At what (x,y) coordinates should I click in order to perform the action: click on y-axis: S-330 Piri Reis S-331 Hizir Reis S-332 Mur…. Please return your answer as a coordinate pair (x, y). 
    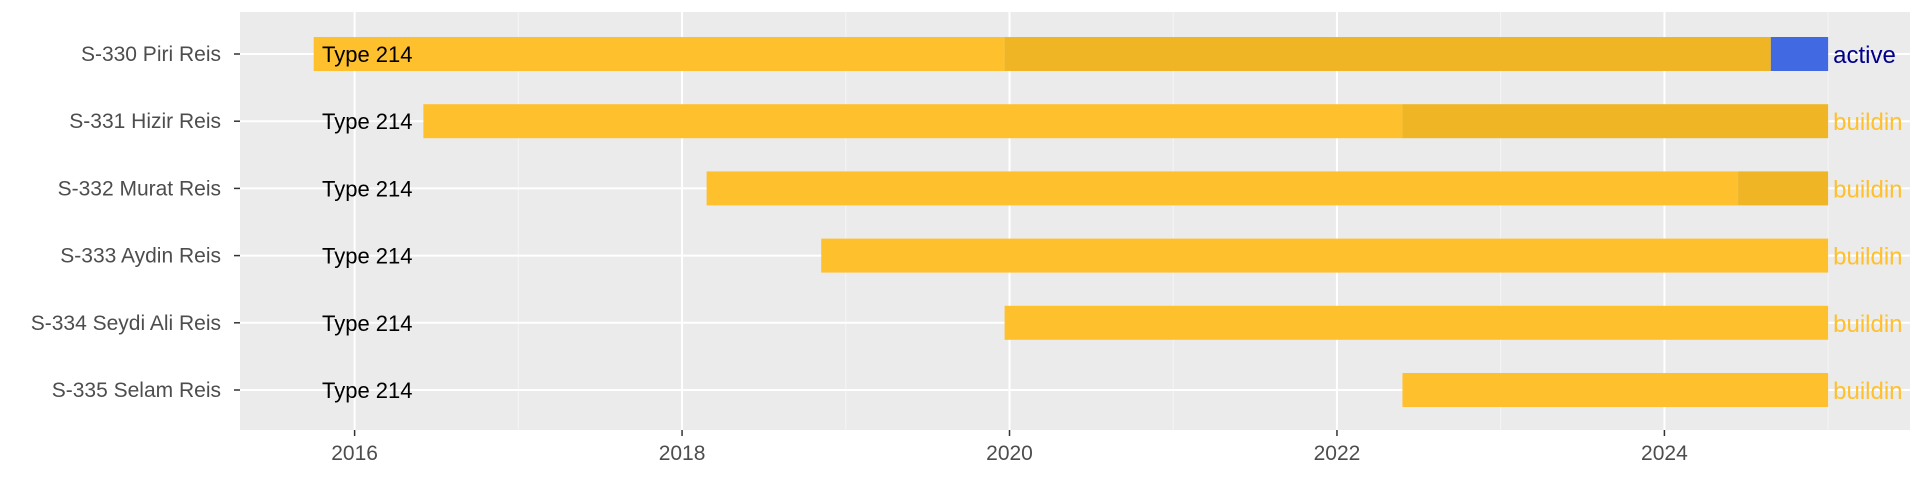
    Looking at the image, I should click on (135, 222).